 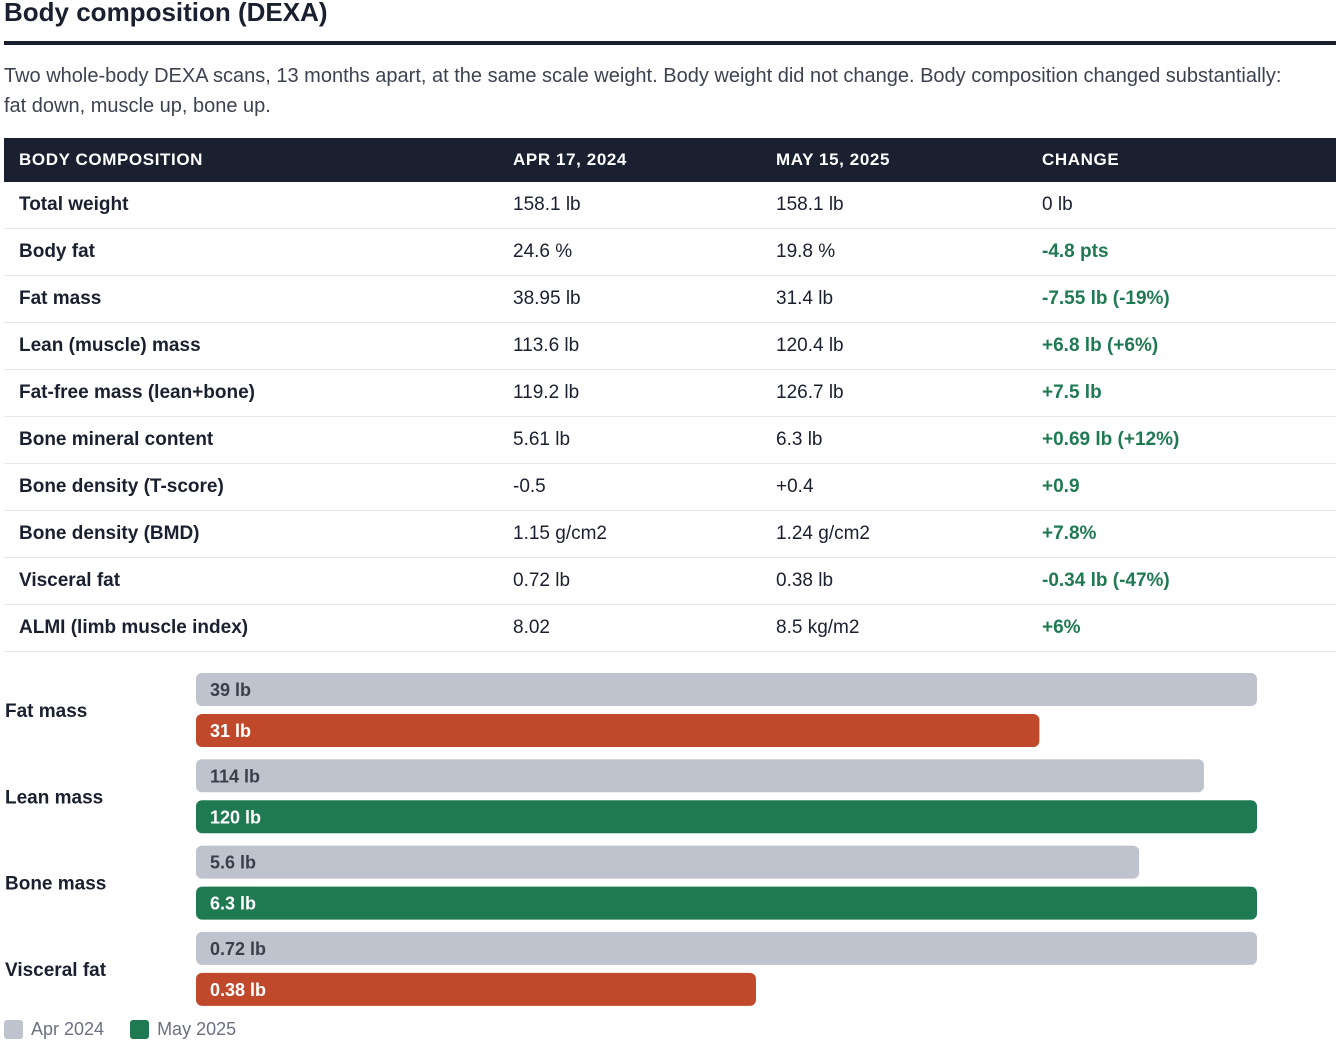 I want to click on metric-cell: Bone density (T-score), so click(x=251, y=487).